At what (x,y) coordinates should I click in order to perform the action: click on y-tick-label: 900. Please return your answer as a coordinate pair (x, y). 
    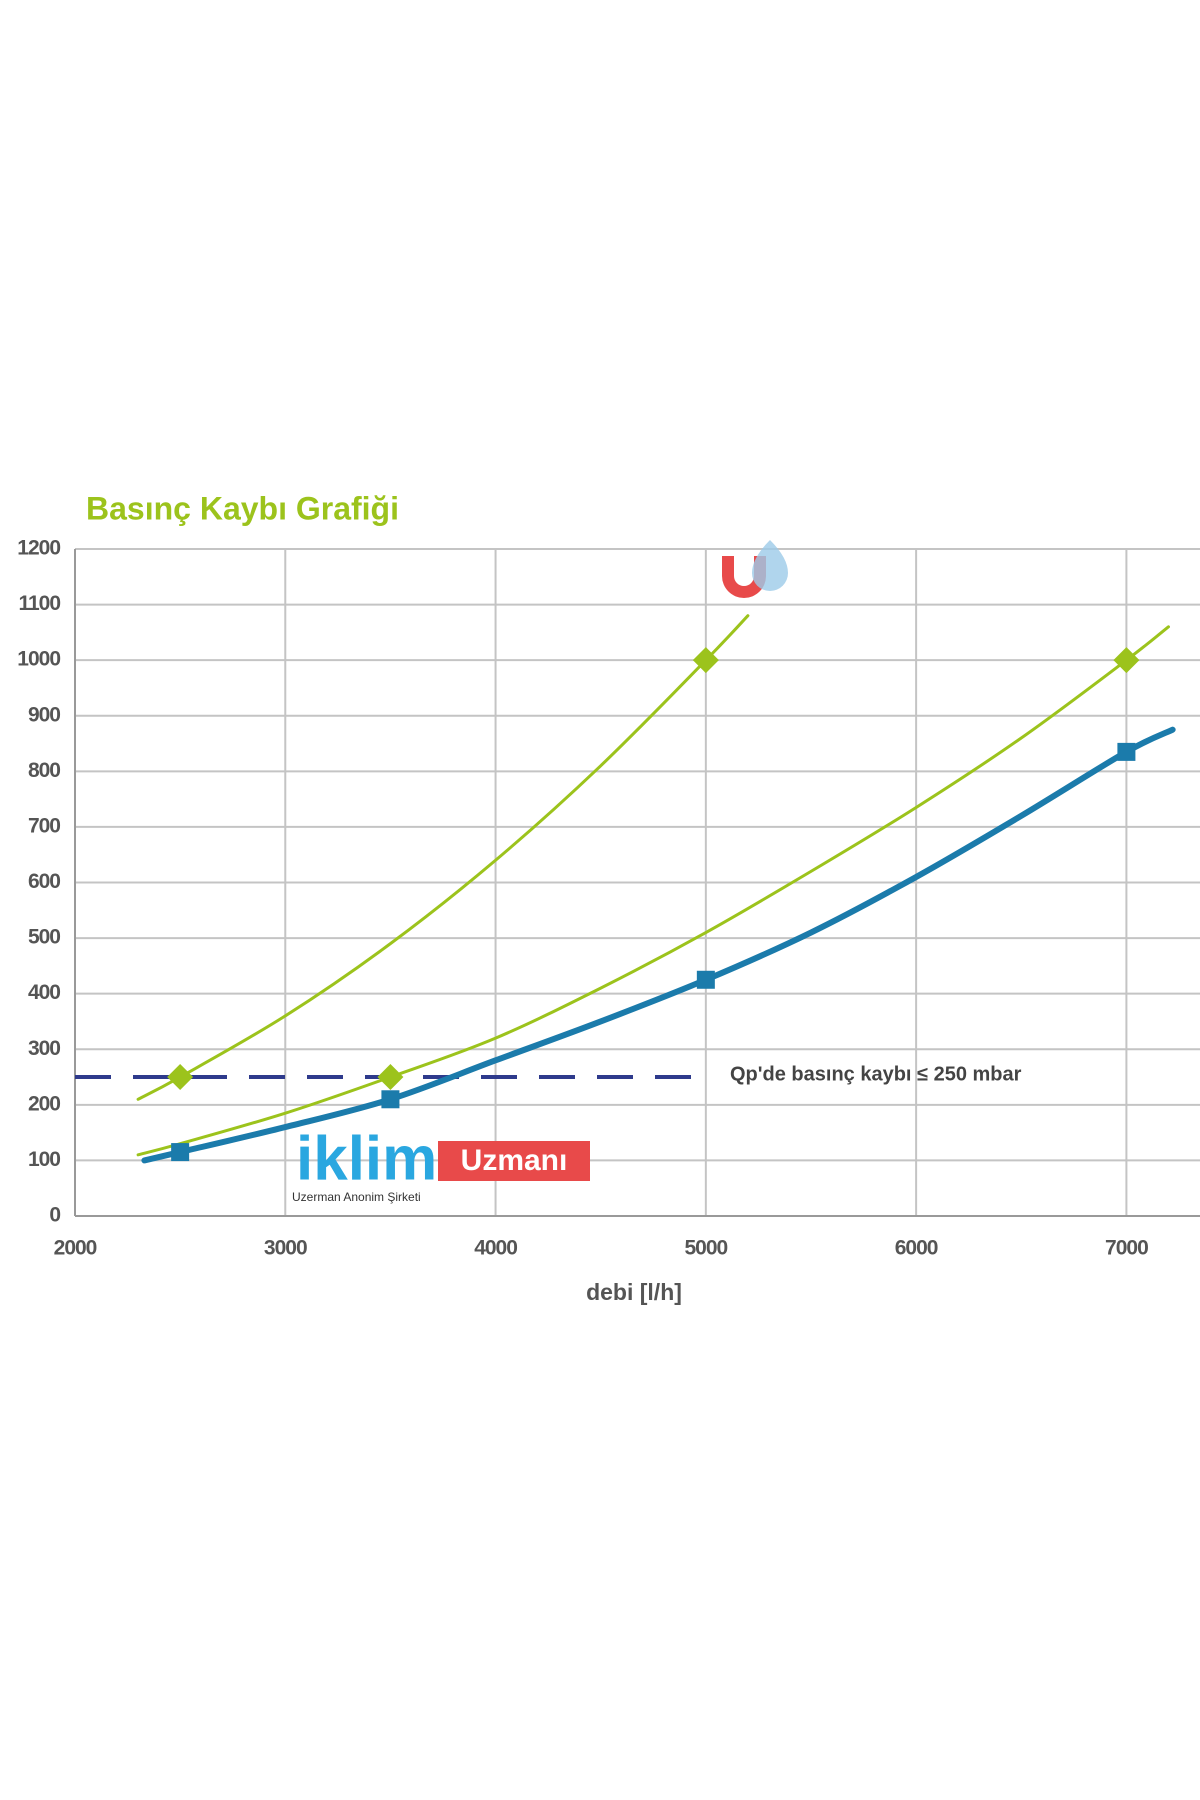
    Looking at the image, I should click on (44, 714).